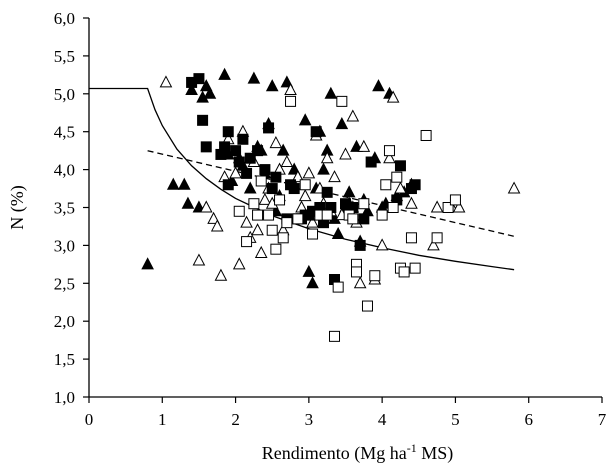  Describe the element at coordinates (64, 56) in the screenshot. I see `y-tick-label: 5,5` at that location.